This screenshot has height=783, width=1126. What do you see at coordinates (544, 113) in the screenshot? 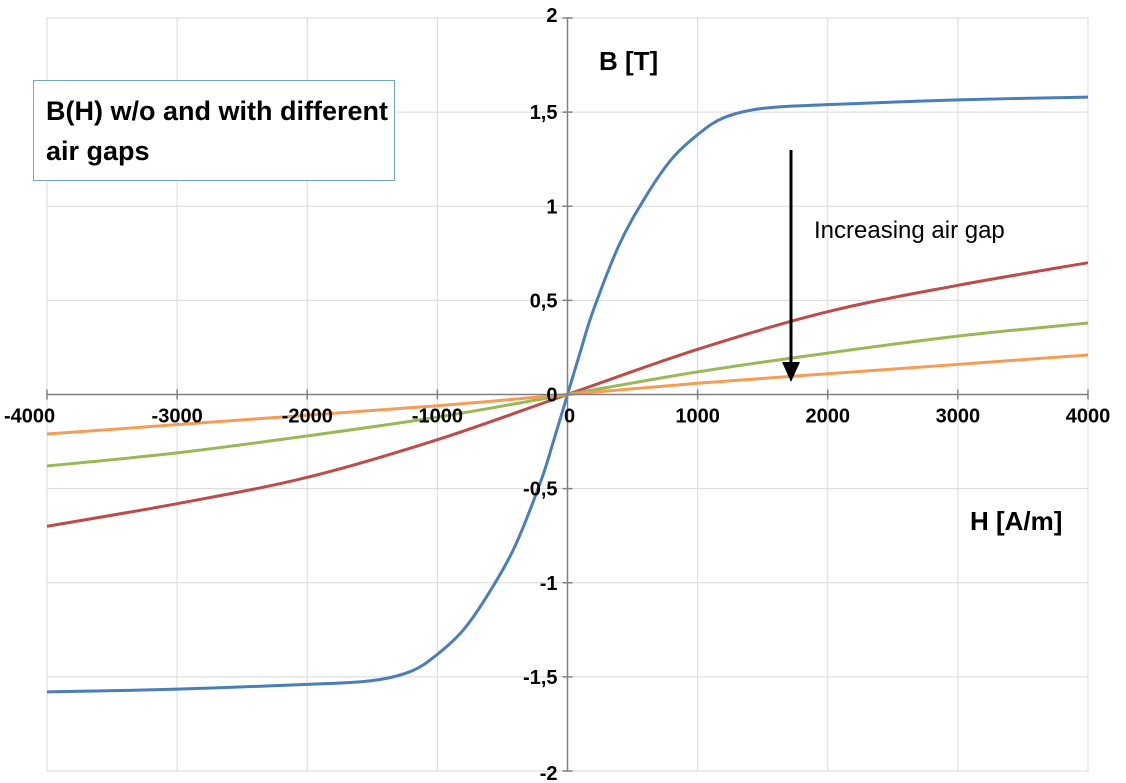
I see `y-tick-label: 1,5` at bounding box center [544, 113].